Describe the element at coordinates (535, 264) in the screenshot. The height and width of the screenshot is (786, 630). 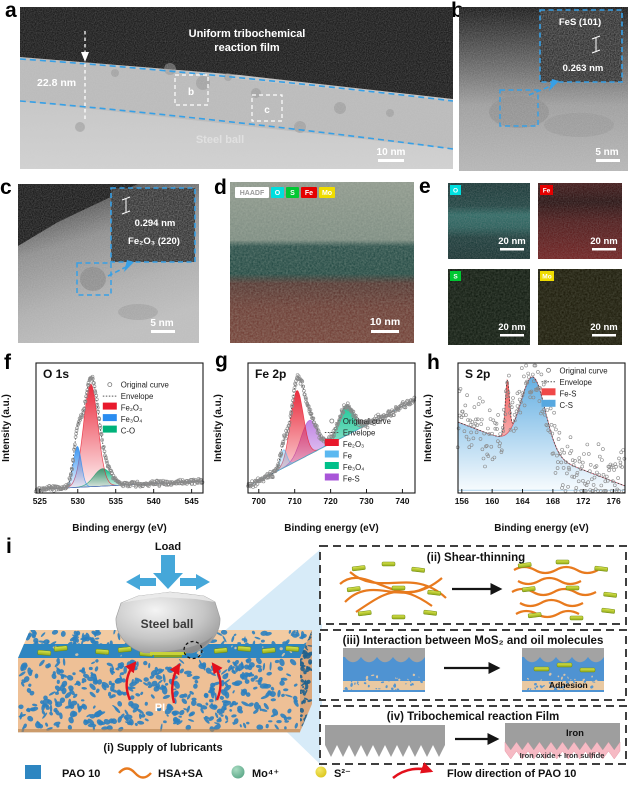
I see `eds-maps-panel-e: O 20 nm Fe 20 nm S 20 nm Mo 2` at that location.